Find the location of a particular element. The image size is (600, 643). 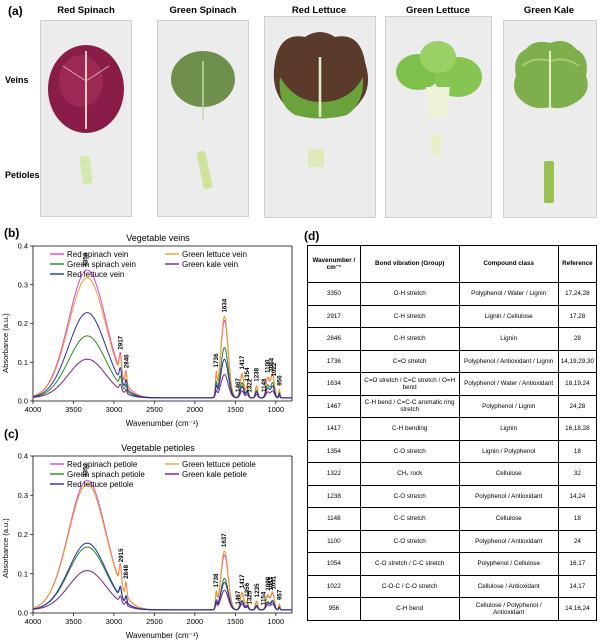

y-tick-label: 0.2 is located at coordinates (23, 323).